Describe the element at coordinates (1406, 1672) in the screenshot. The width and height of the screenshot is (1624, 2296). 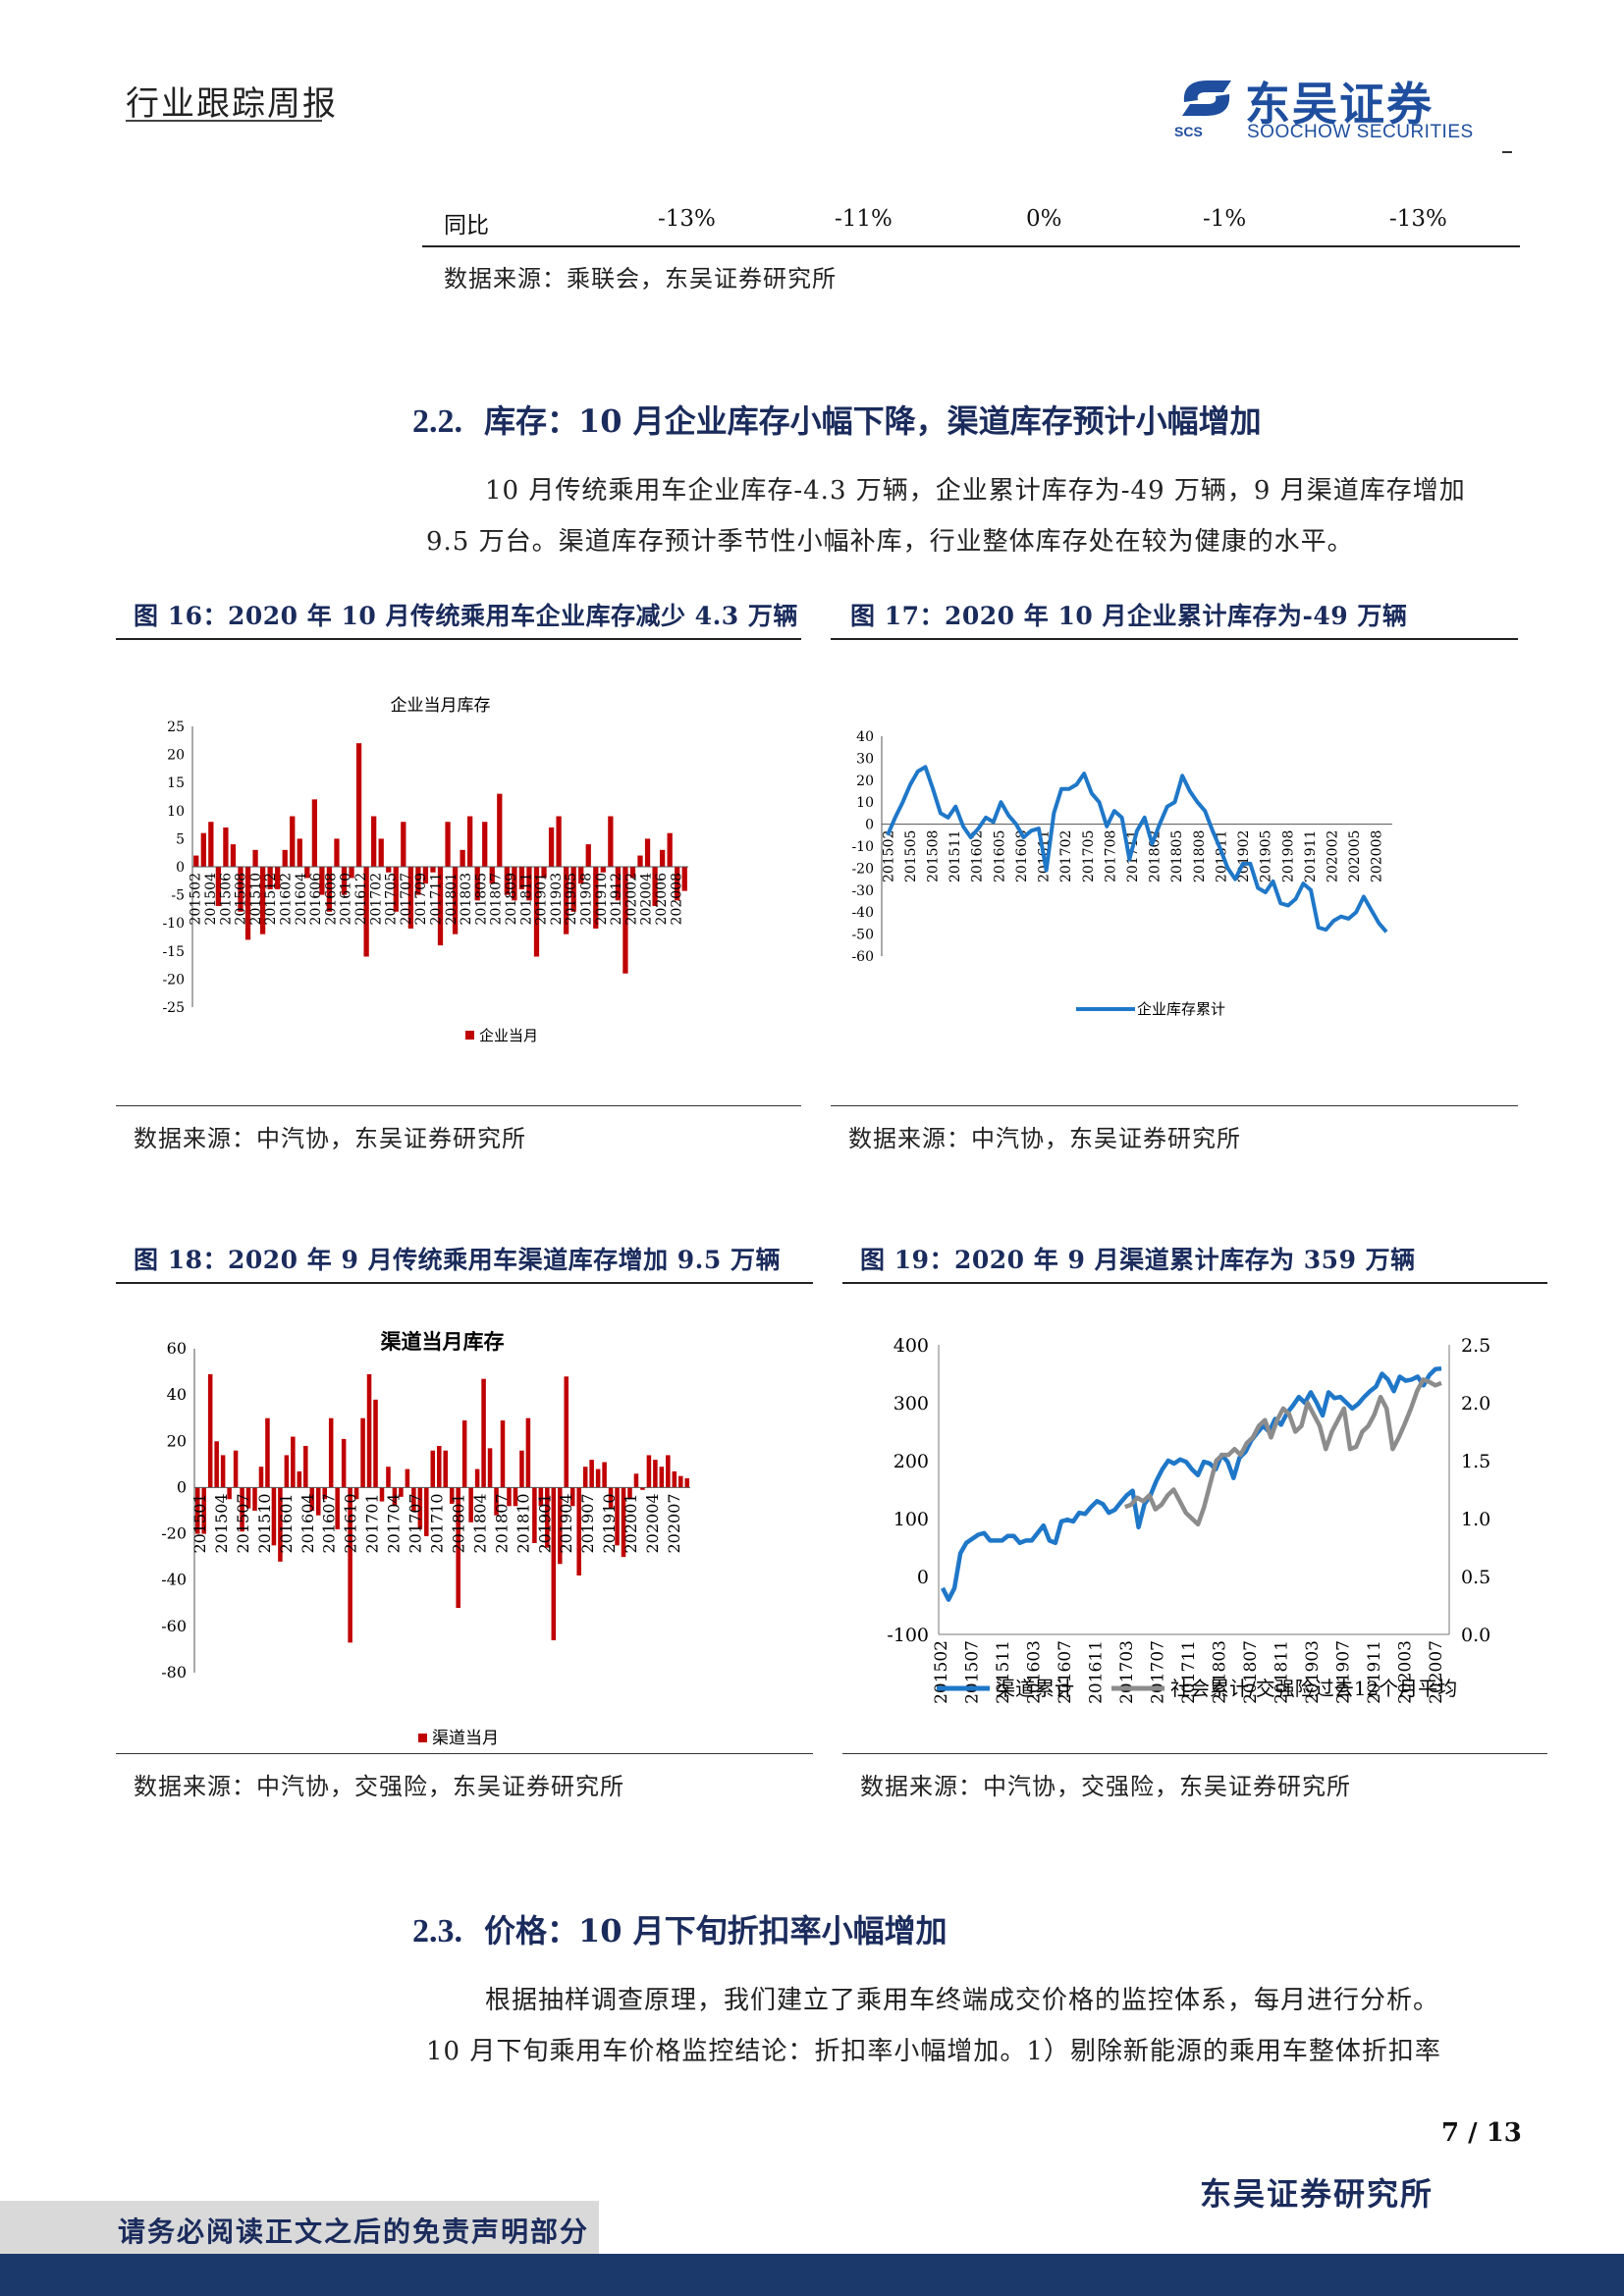
I see `x-tick-label: 202003` at that location.